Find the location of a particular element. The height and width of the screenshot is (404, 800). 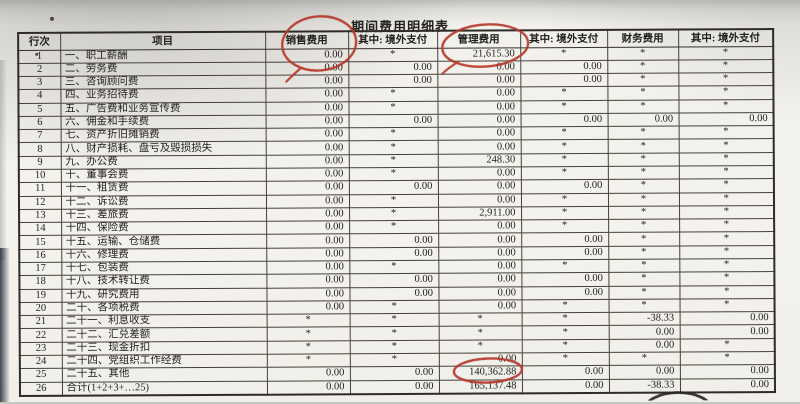

row-number-cell: 12 is located at coordinates (40, 202).